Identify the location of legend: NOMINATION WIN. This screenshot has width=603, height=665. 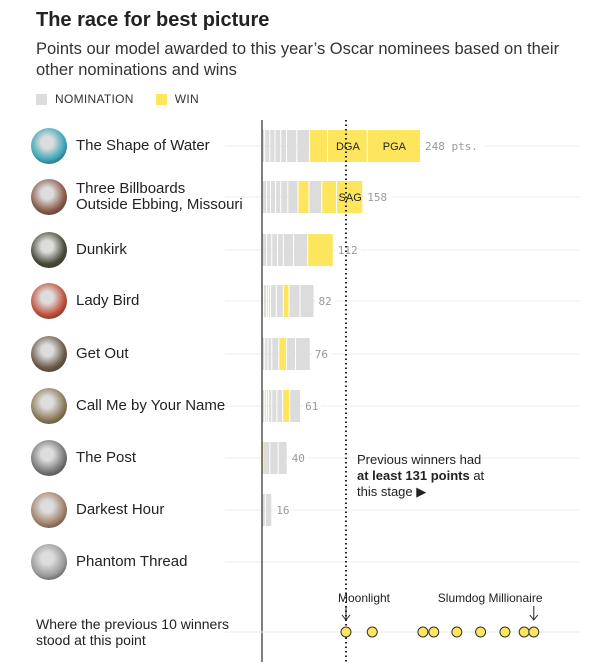
(117, 99).